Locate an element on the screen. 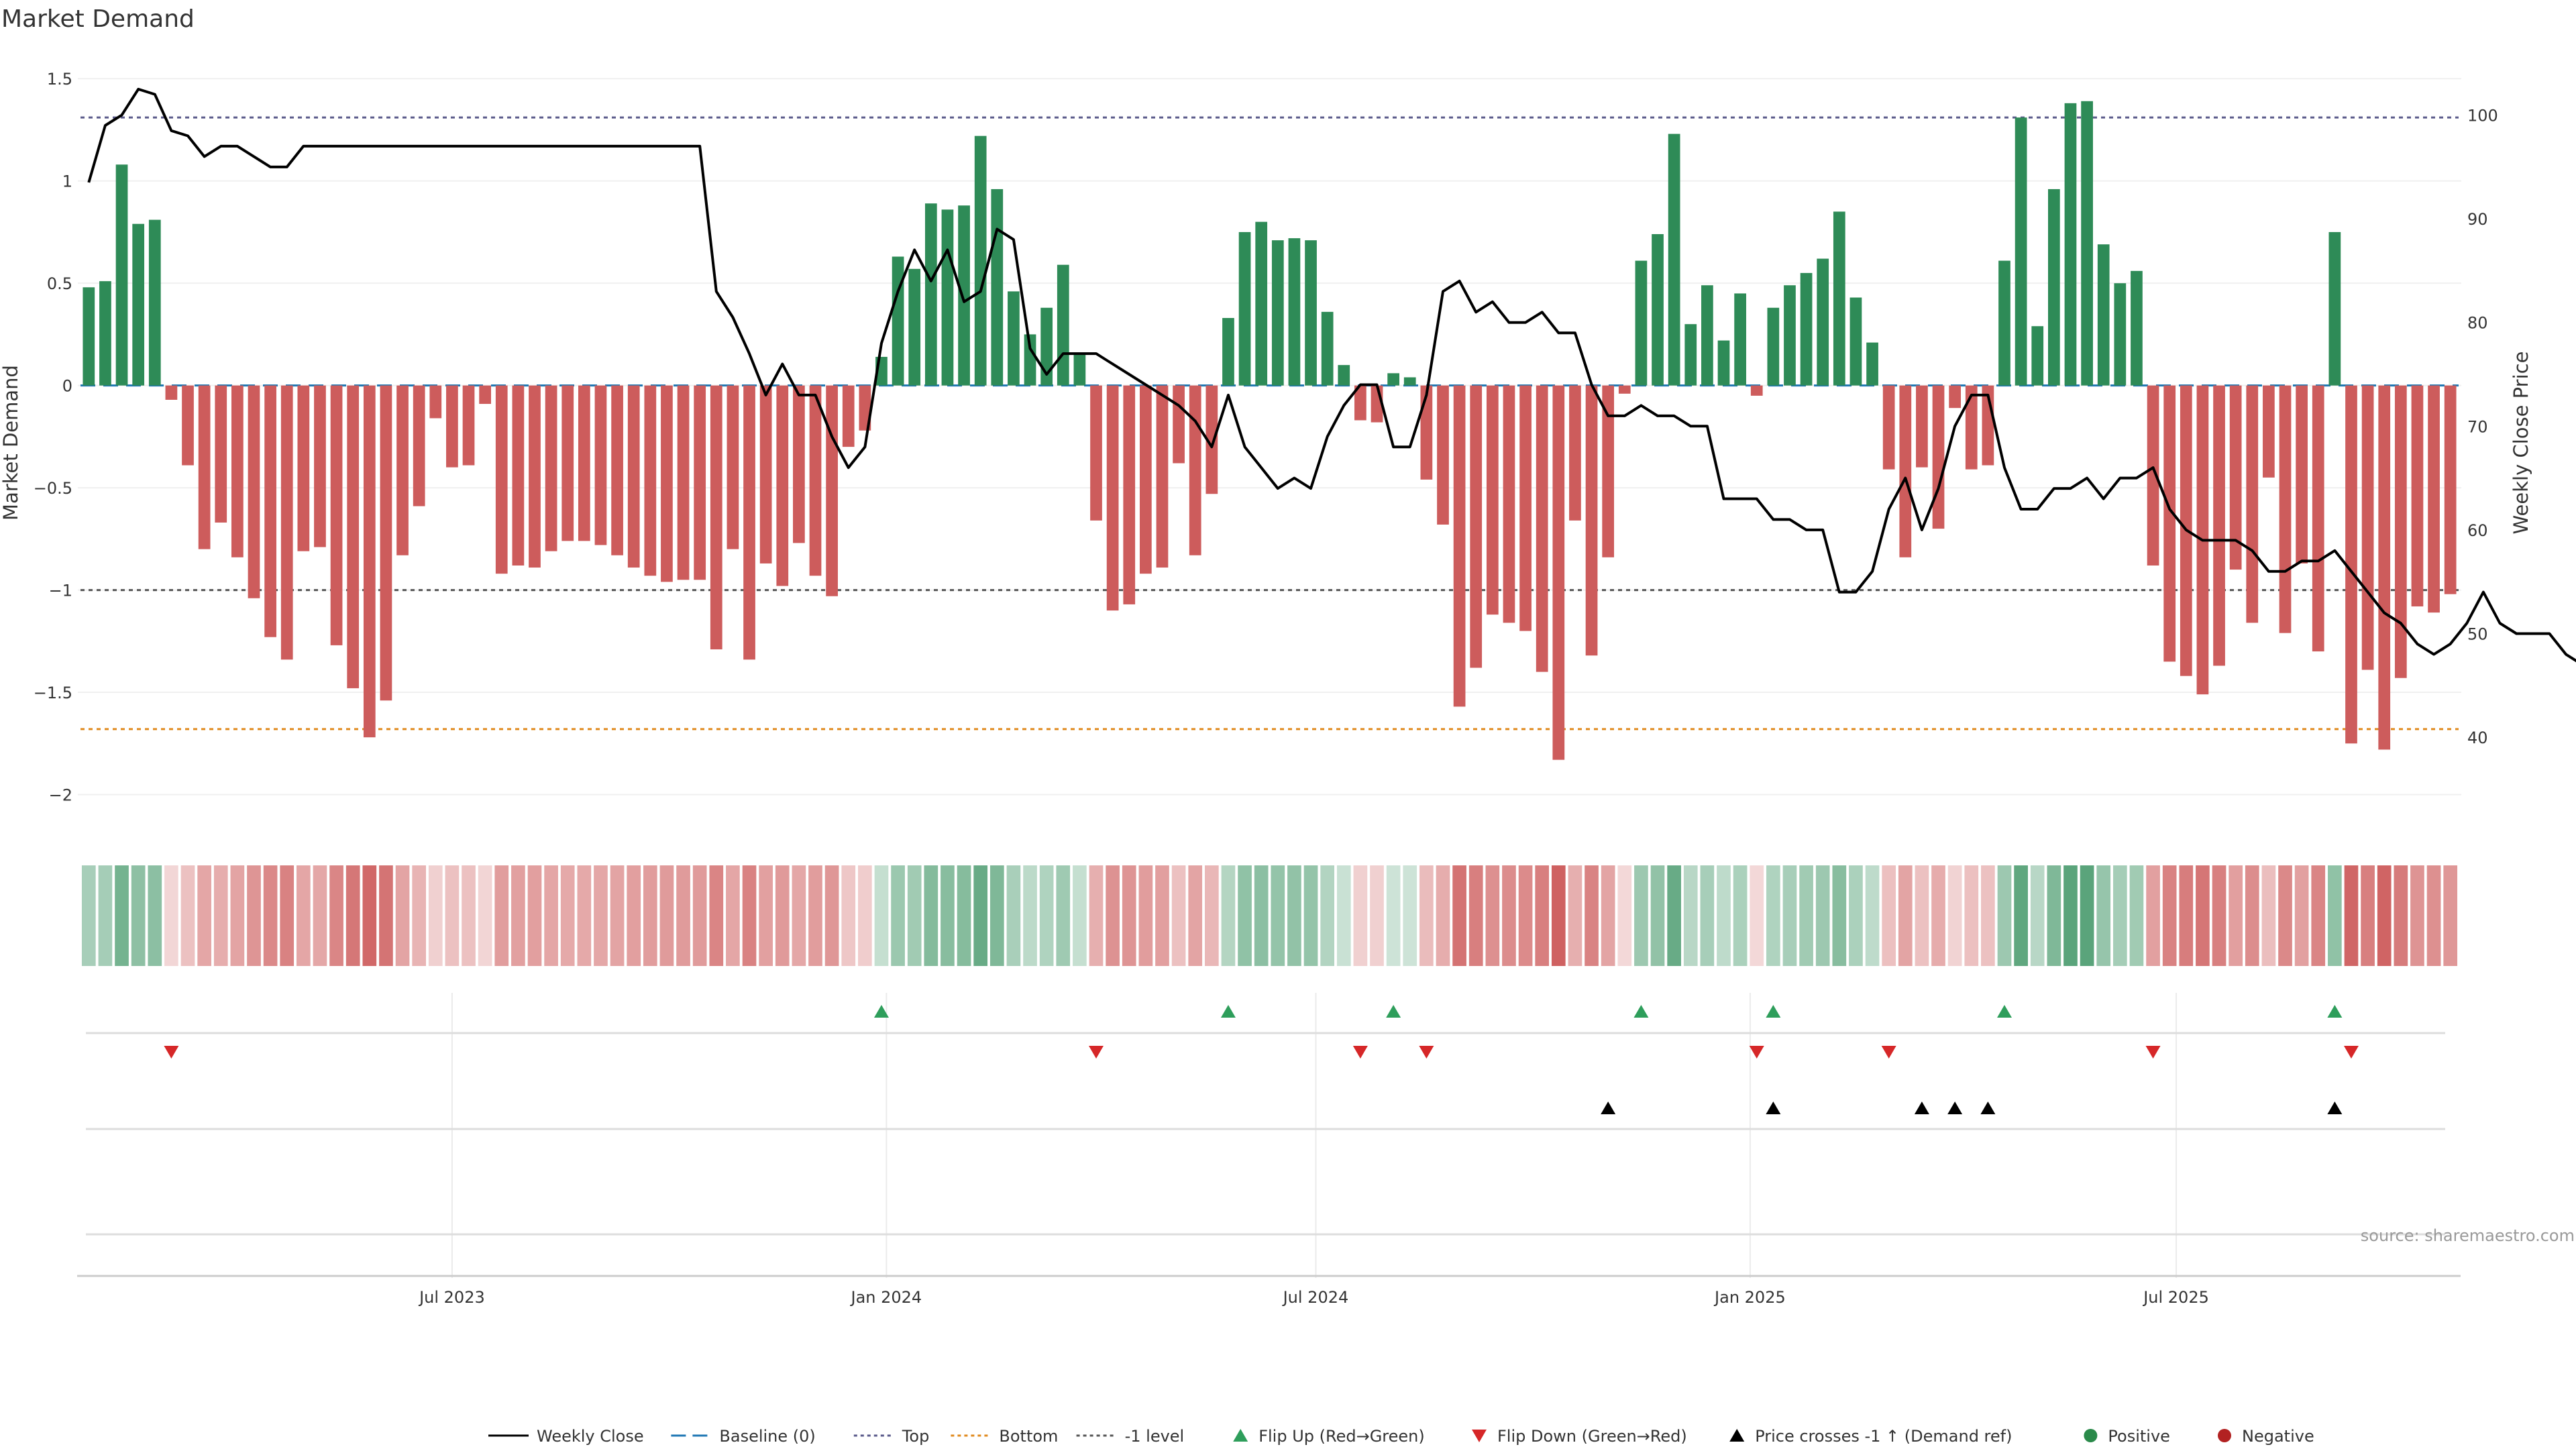  legend-label: Bottom is located at coordinates (1028, 1436).